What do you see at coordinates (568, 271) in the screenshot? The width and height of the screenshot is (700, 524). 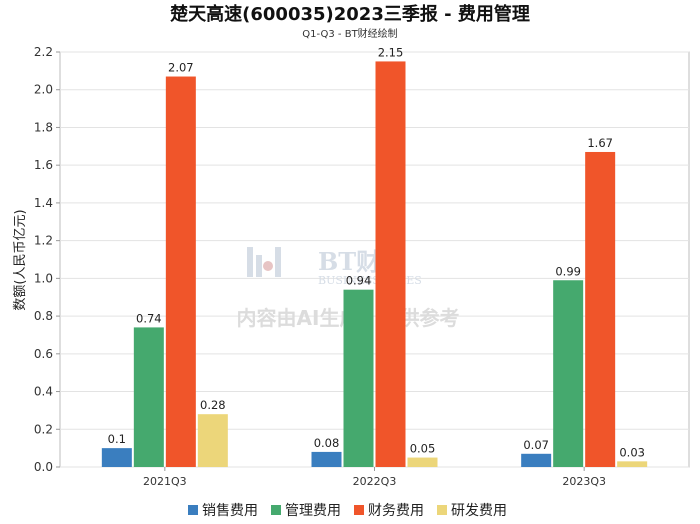 I see `data-label: 0.99` at bounding box center [568, 271].